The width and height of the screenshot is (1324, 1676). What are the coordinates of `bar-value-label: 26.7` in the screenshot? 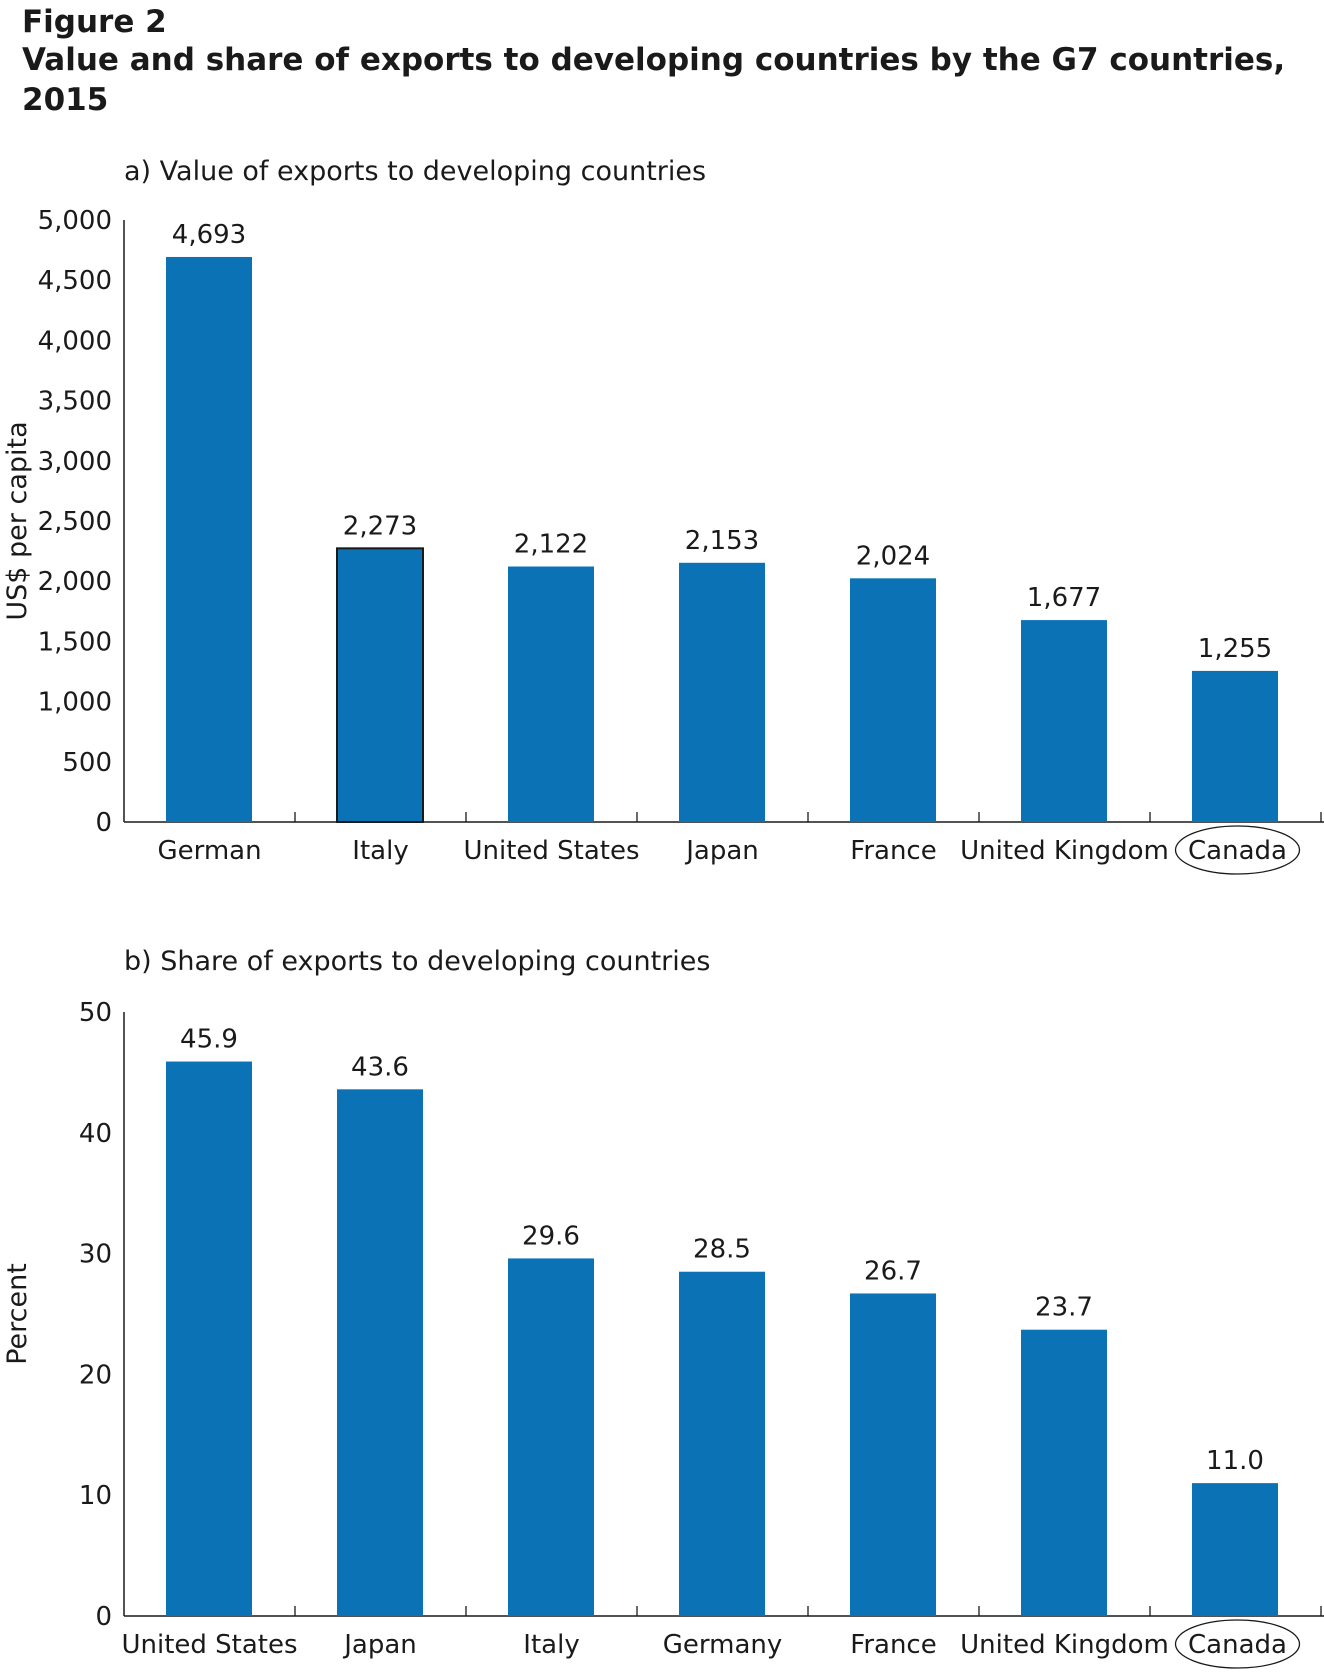 It's located at (893, 1271).